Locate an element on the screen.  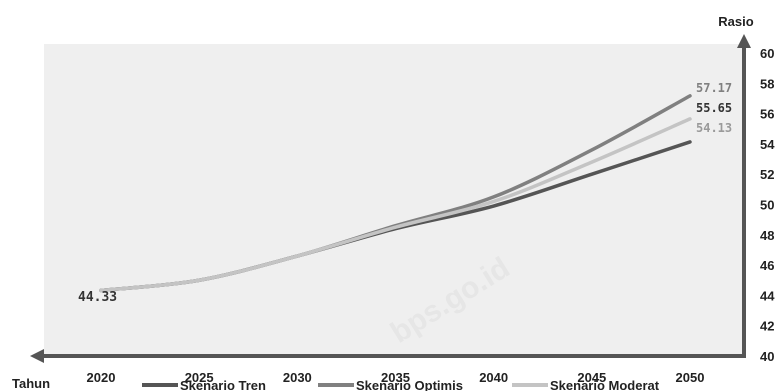
legend-label: Skenario Moderat is located at coordinates (605, 384).